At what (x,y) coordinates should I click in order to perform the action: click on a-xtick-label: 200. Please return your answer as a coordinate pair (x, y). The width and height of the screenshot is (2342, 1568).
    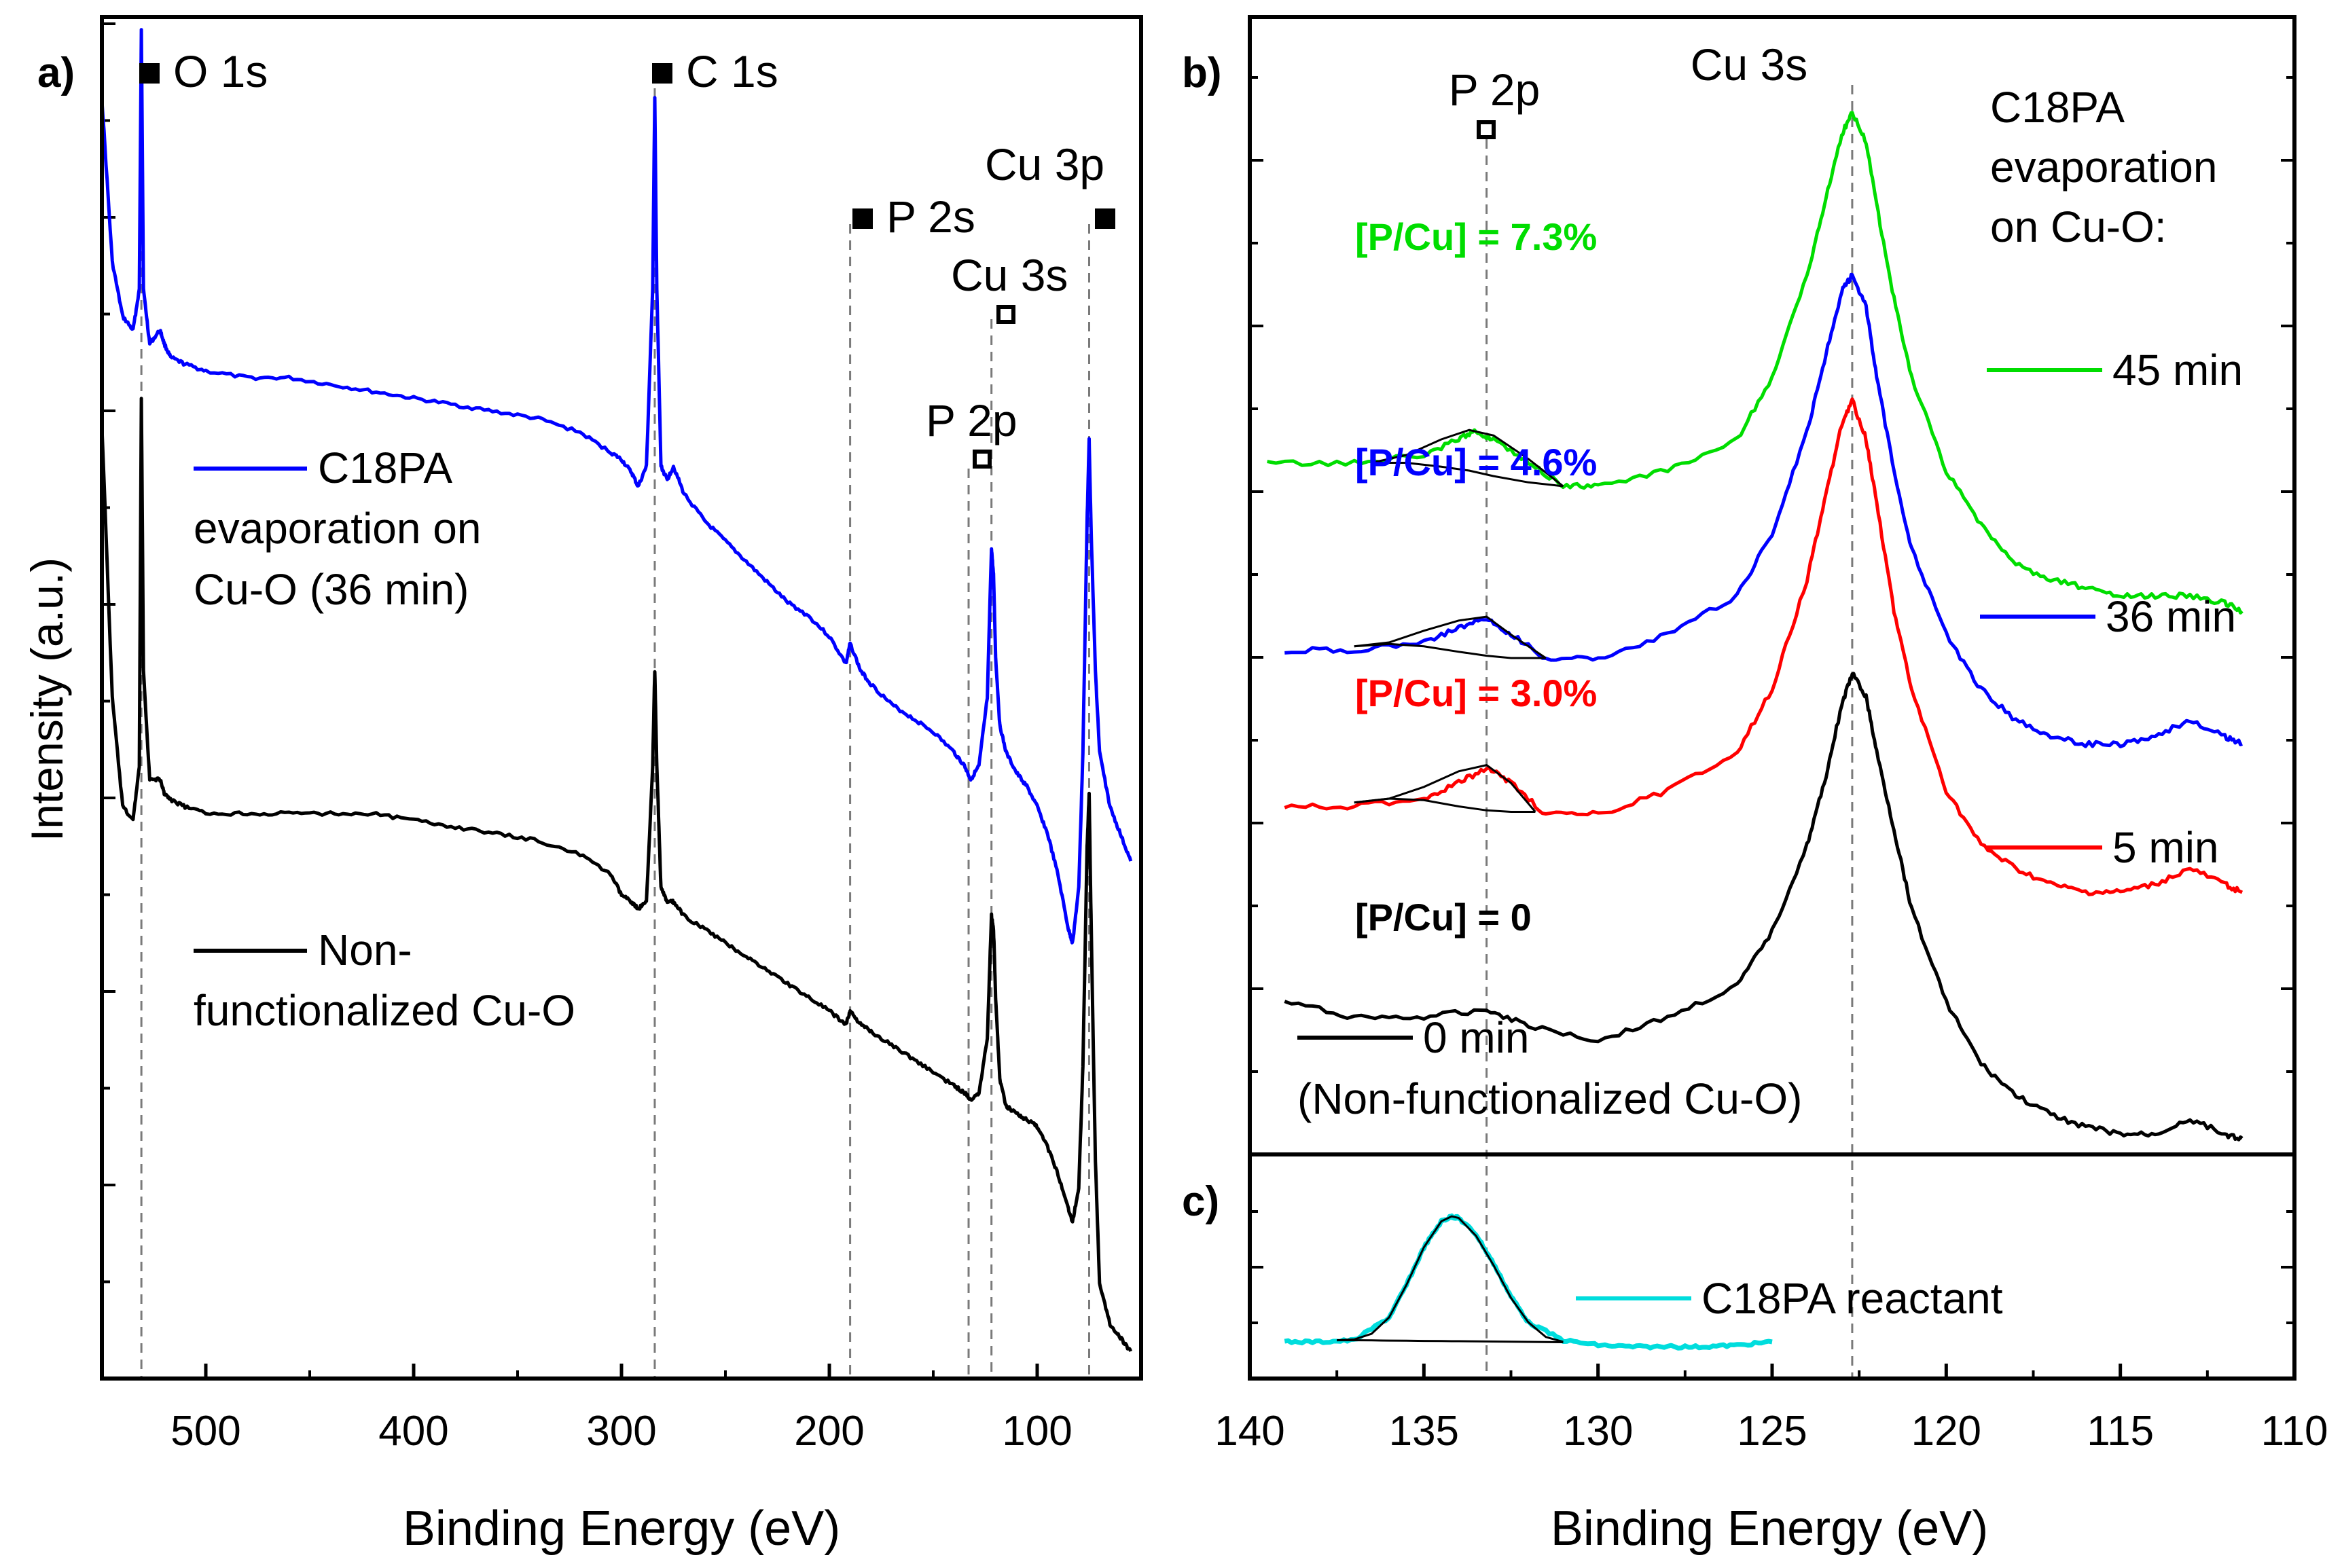
    Looking at the image, I should click on (829, 1431).